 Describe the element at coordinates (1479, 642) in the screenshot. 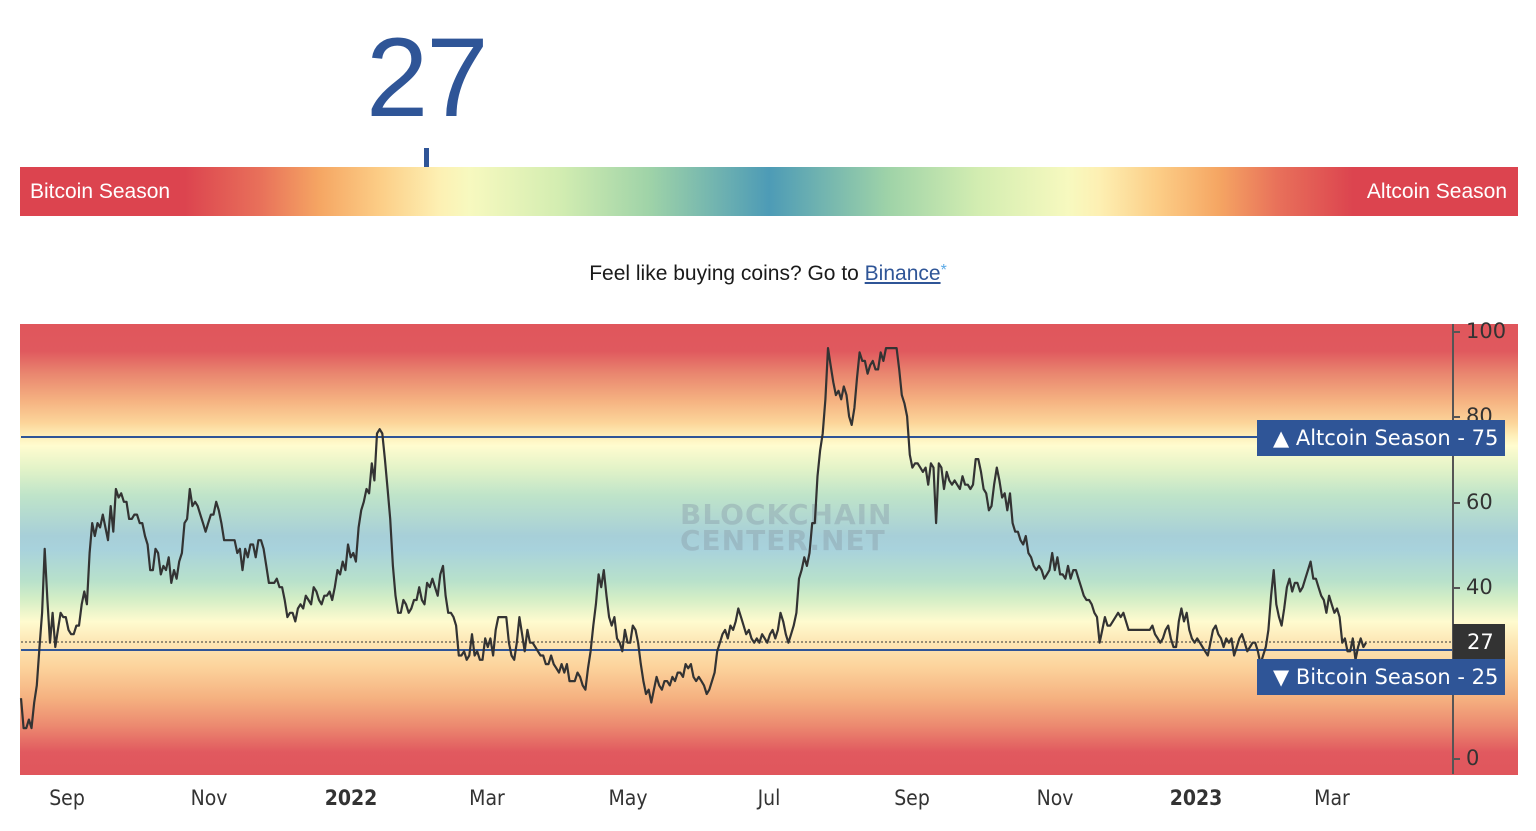

I see `current-value-tag: 27` at that location.